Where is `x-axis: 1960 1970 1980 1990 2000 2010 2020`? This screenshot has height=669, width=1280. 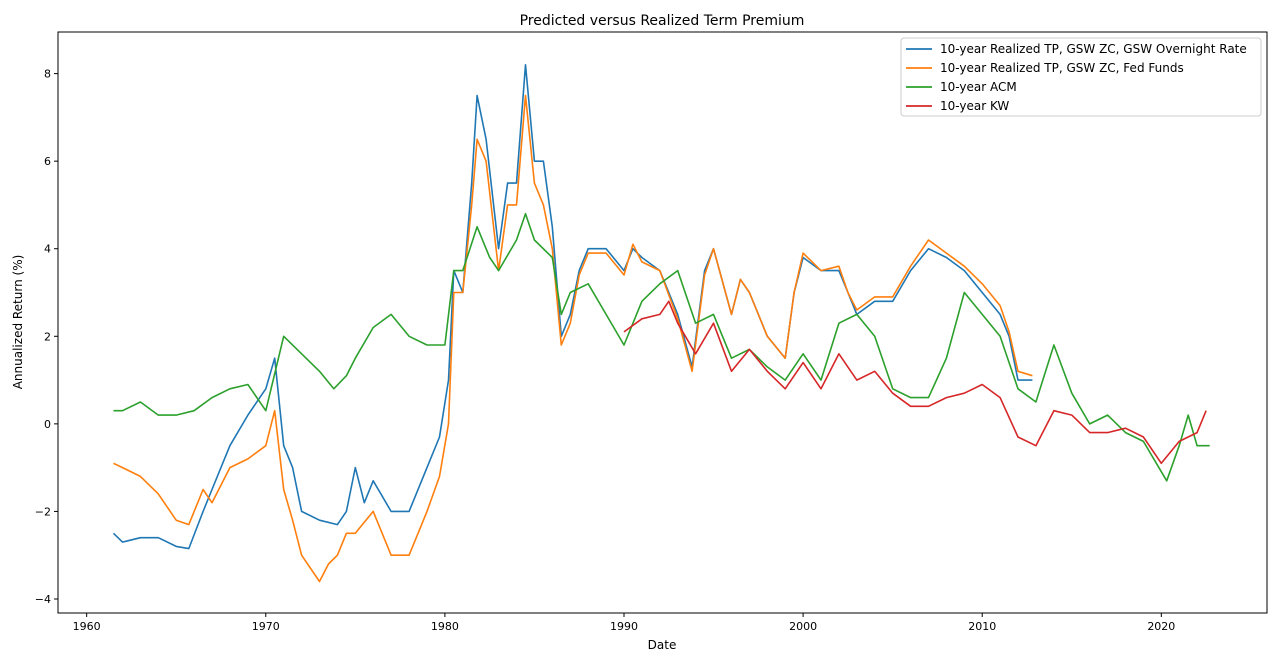 x-axis: 1960 1970 1980 1990 2000 2010 2020 is located at coordinates (624, 623).